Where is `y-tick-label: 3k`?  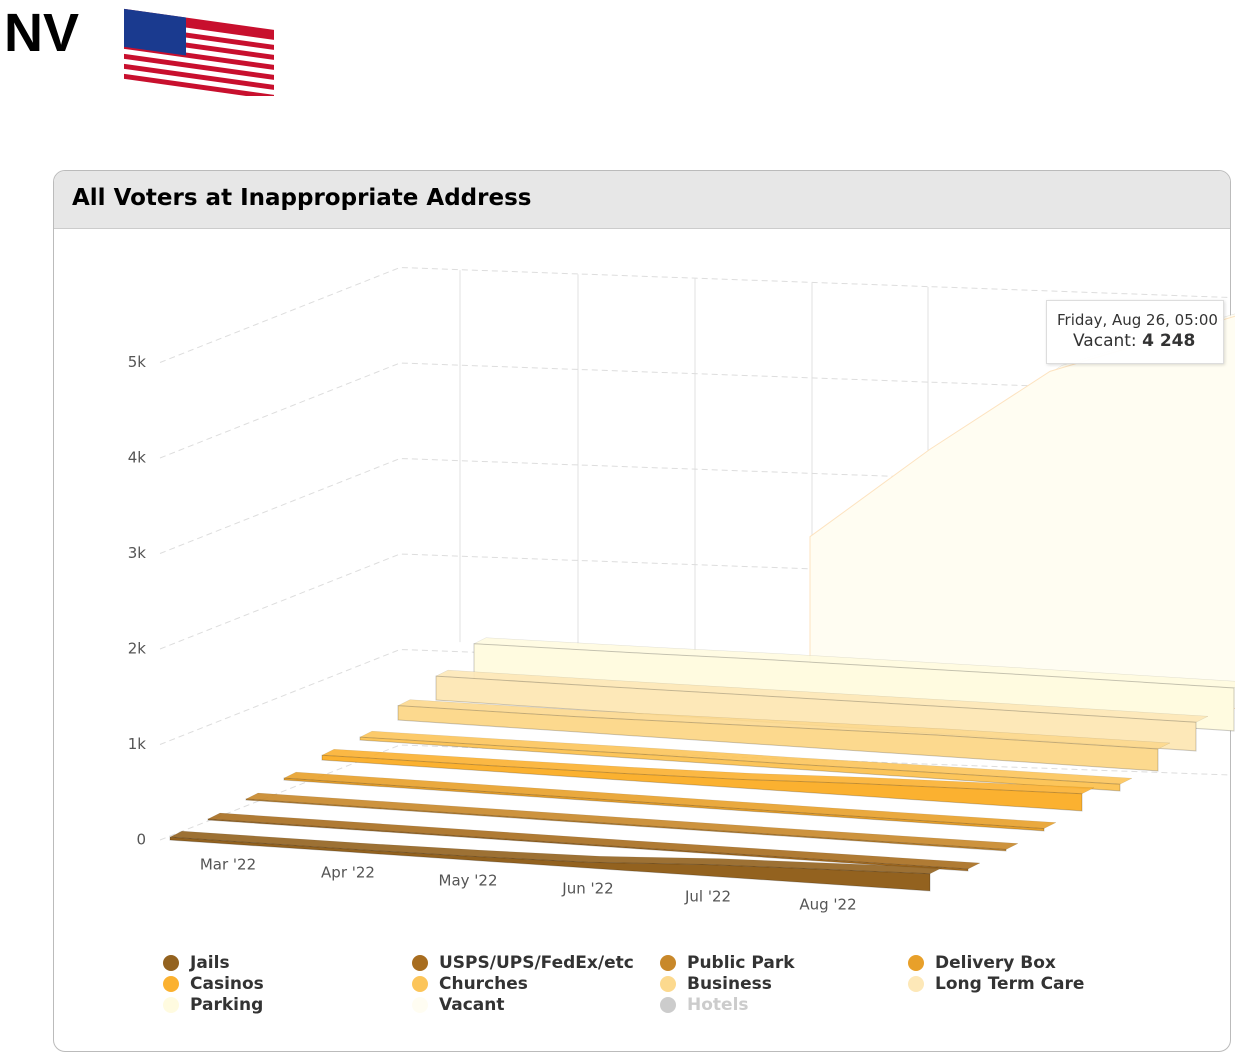 y-tick-label: 3k is located at coordinates (137, 553).